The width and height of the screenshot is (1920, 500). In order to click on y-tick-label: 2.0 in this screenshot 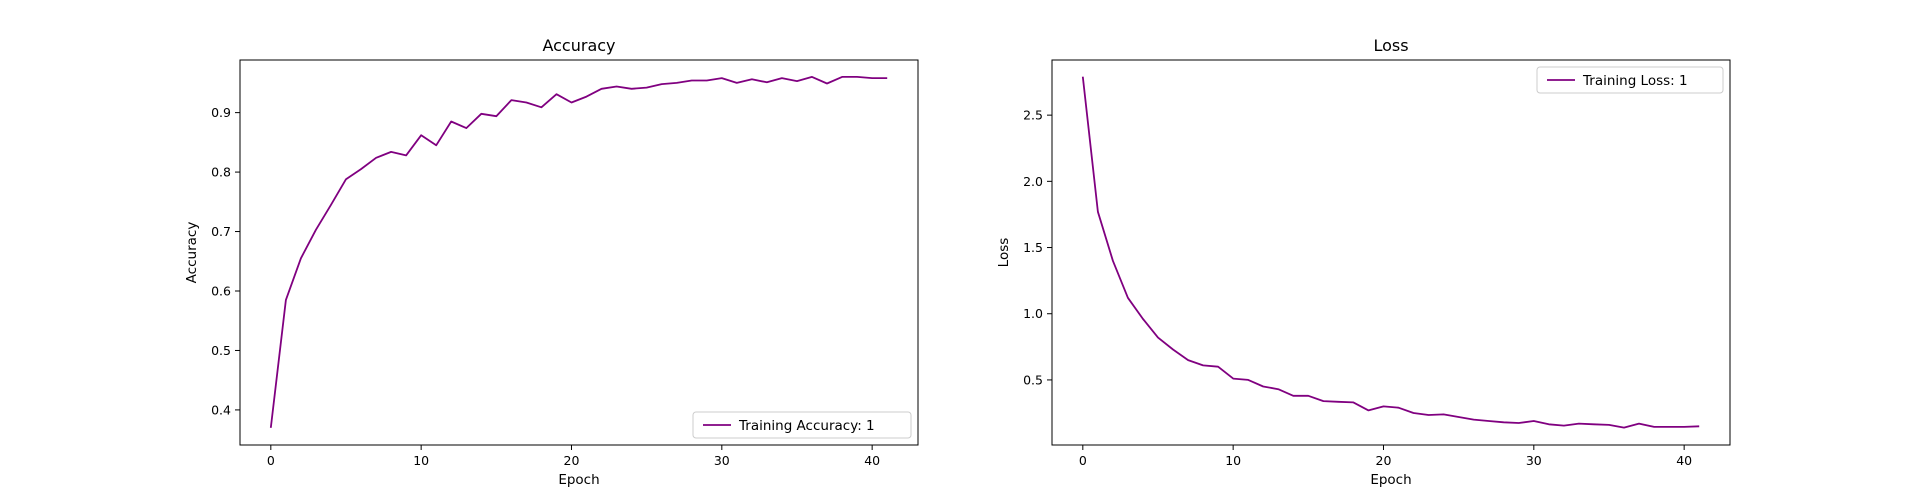, I will do `click(1033, 181)`.